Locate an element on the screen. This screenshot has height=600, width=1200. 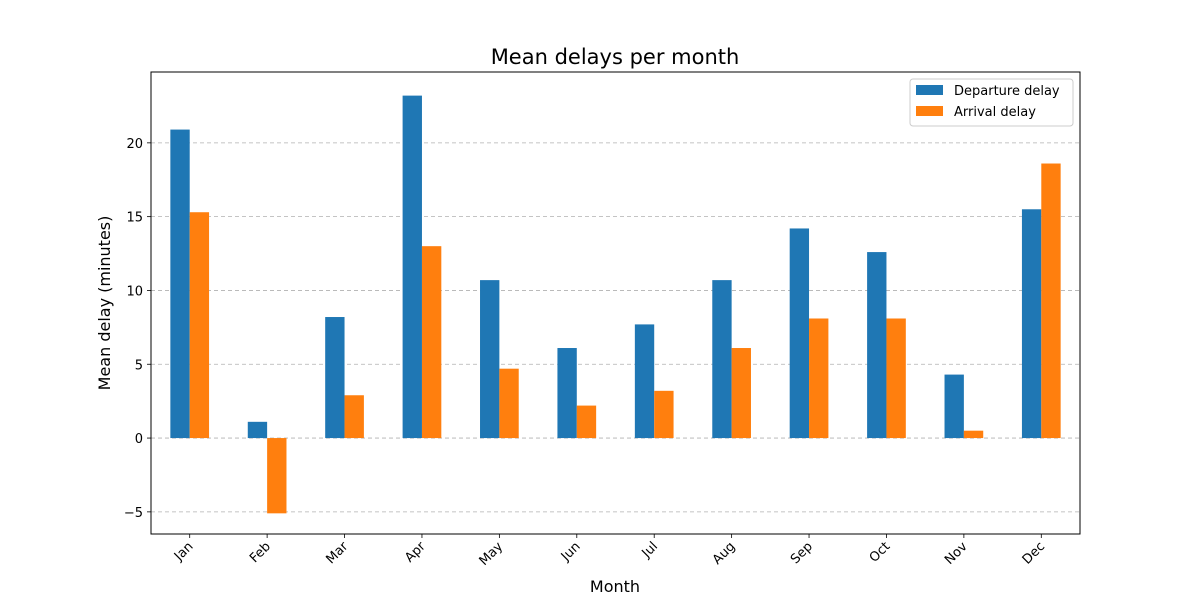
y-tick-label: −5 is located at coordinates (133, 513).